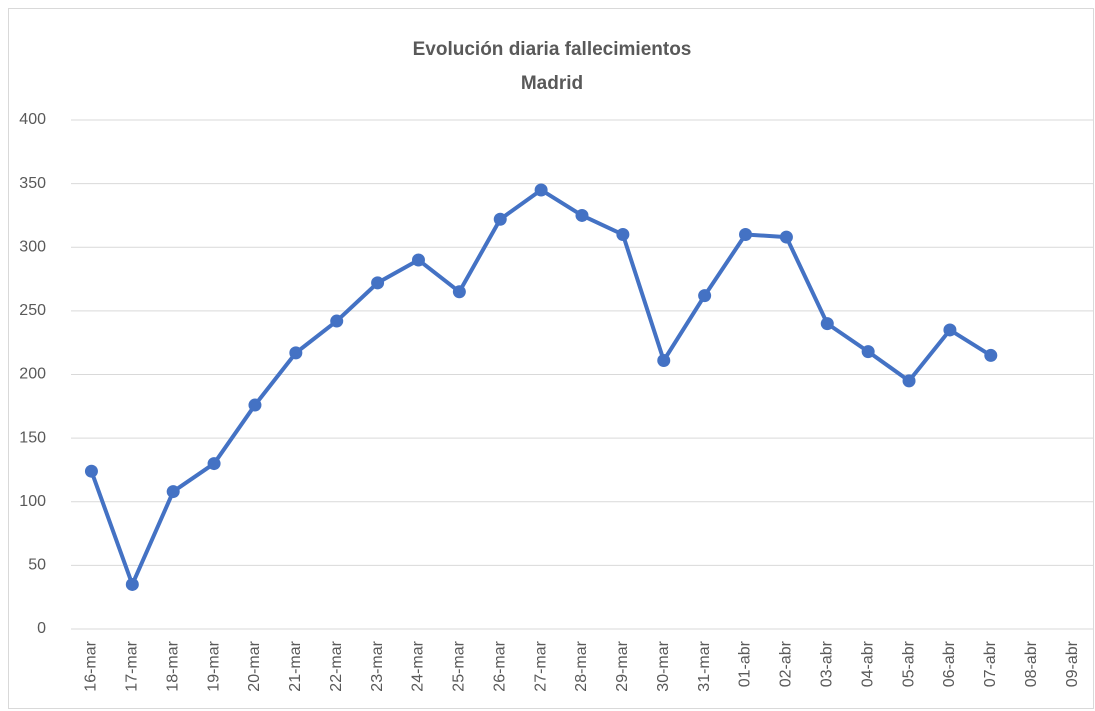  Describe the element at coordinates (949, 663) in the screenshot. I see `x-tick-label: 06-abr` at that location.